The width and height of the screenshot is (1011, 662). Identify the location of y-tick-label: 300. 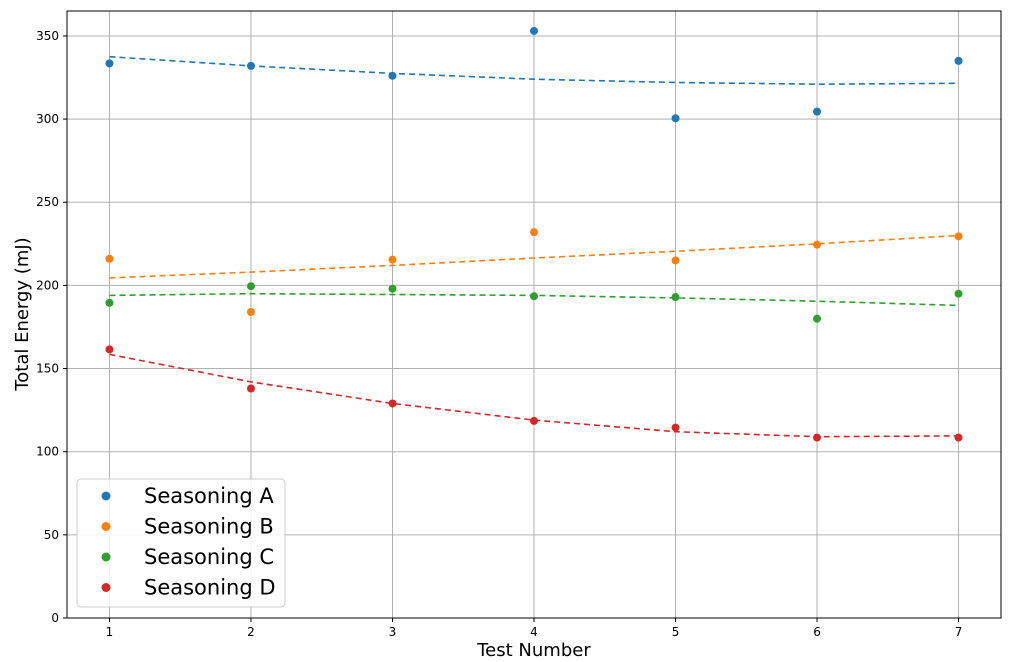
(47, 119).